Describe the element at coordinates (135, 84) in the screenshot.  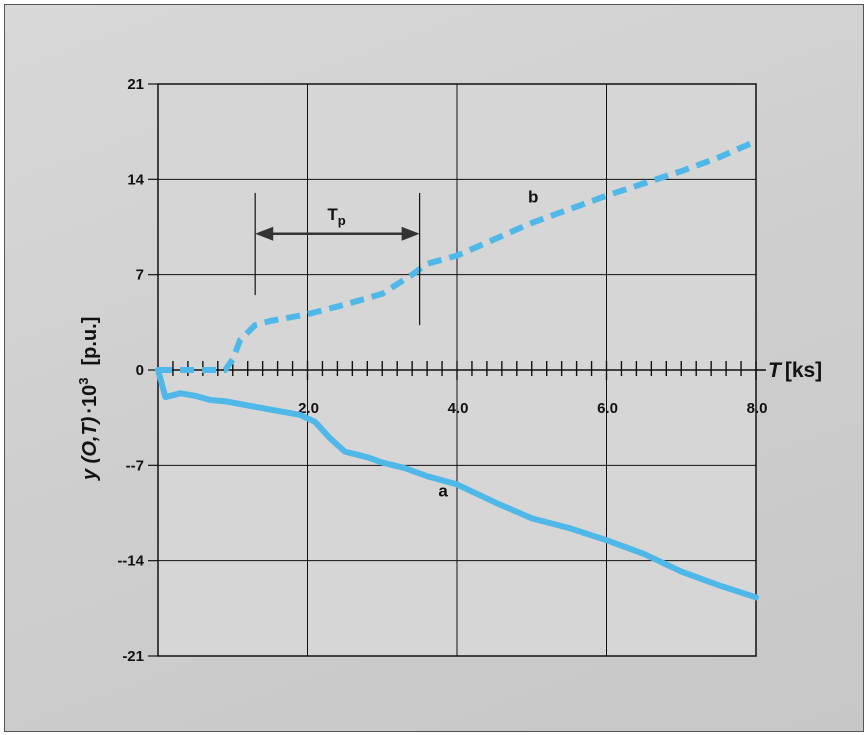
I see `y-tick-label: 21` at that location.